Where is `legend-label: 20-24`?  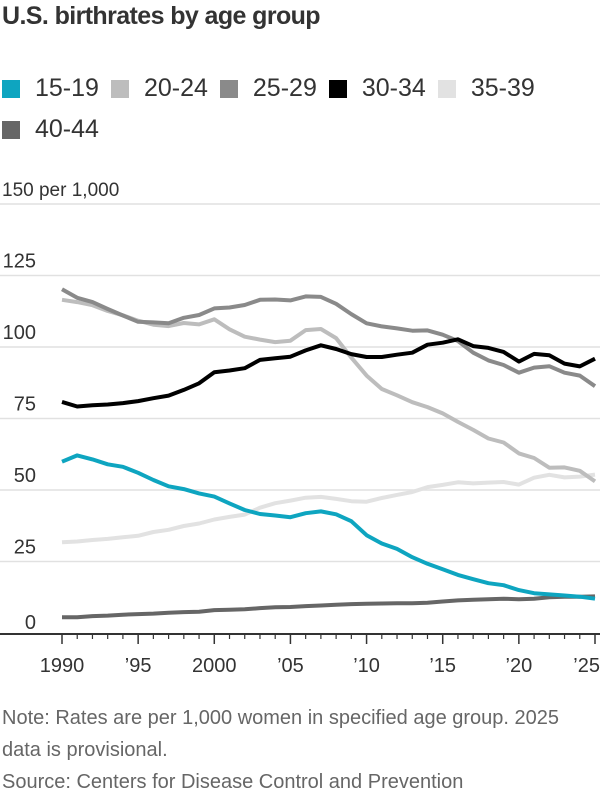 legend-label: 20-24 is located at coordinates (175, 88).